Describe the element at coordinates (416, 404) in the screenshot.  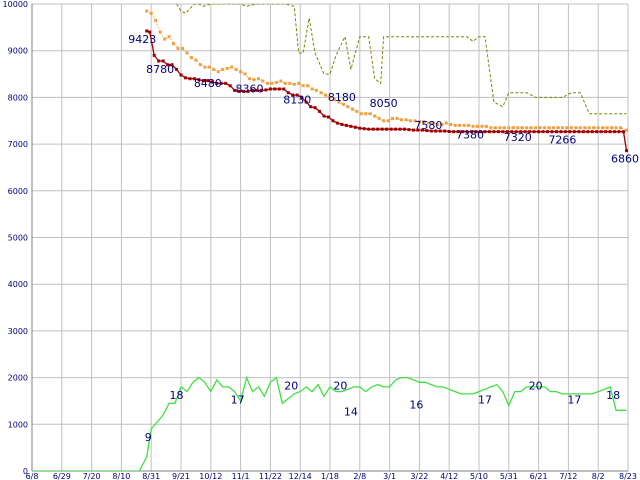
I see `data-label: 16` at that location.